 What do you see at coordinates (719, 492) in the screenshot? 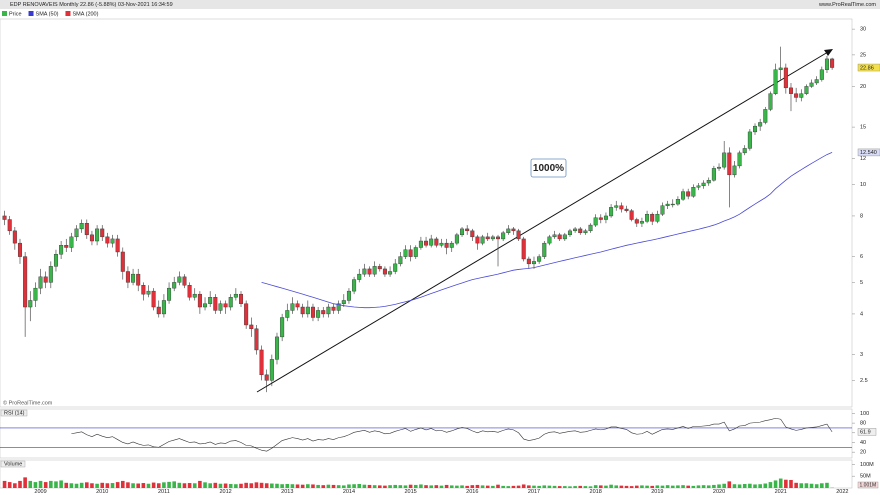
I see `x-tick-label: 2020` at bounding box center [719, 492].